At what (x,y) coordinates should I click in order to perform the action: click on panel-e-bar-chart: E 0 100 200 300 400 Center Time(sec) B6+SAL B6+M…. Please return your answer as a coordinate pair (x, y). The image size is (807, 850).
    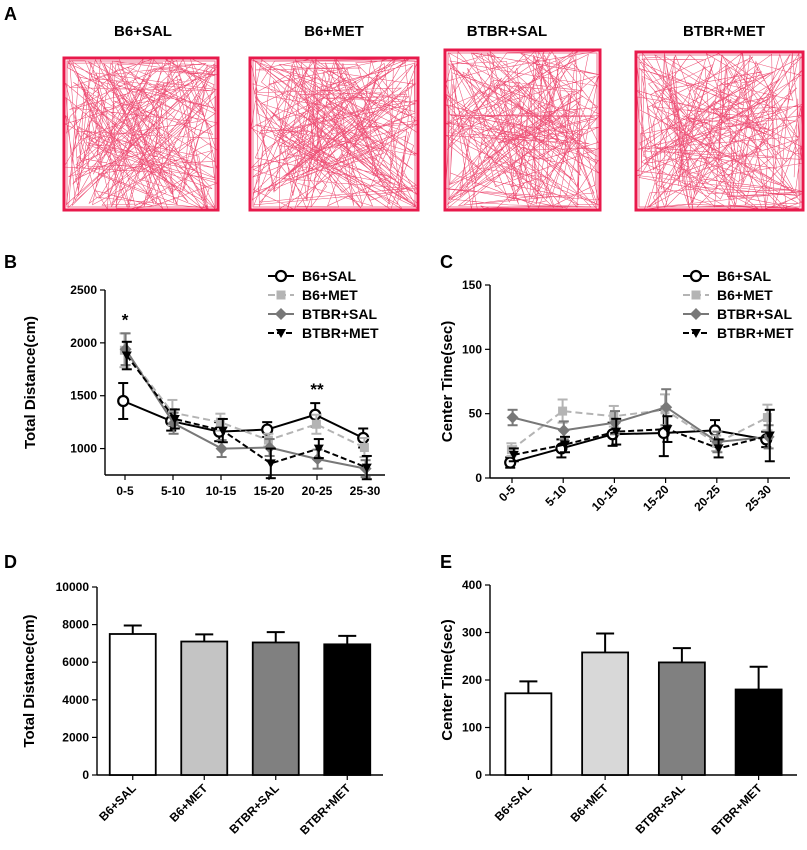
    Looking at the image, I should click on (618, 695).